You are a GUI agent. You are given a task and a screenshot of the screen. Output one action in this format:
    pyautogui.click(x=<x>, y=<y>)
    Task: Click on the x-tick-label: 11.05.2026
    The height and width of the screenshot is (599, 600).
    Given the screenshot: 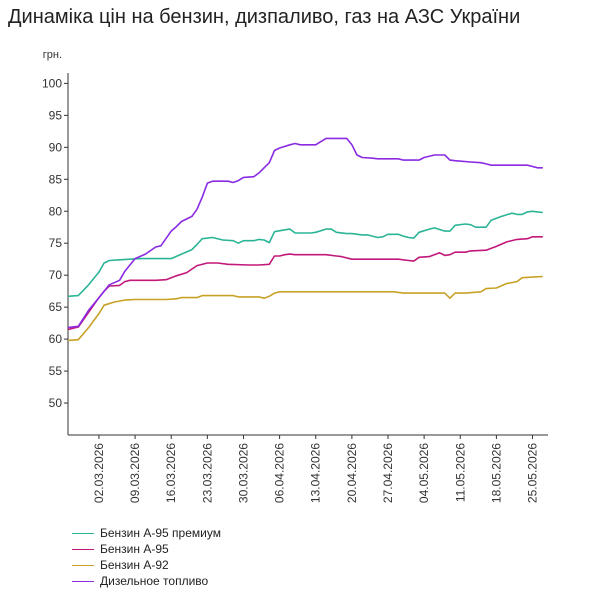 What is the action you would take?
    pyautogui.click(x=460, y=472)
    